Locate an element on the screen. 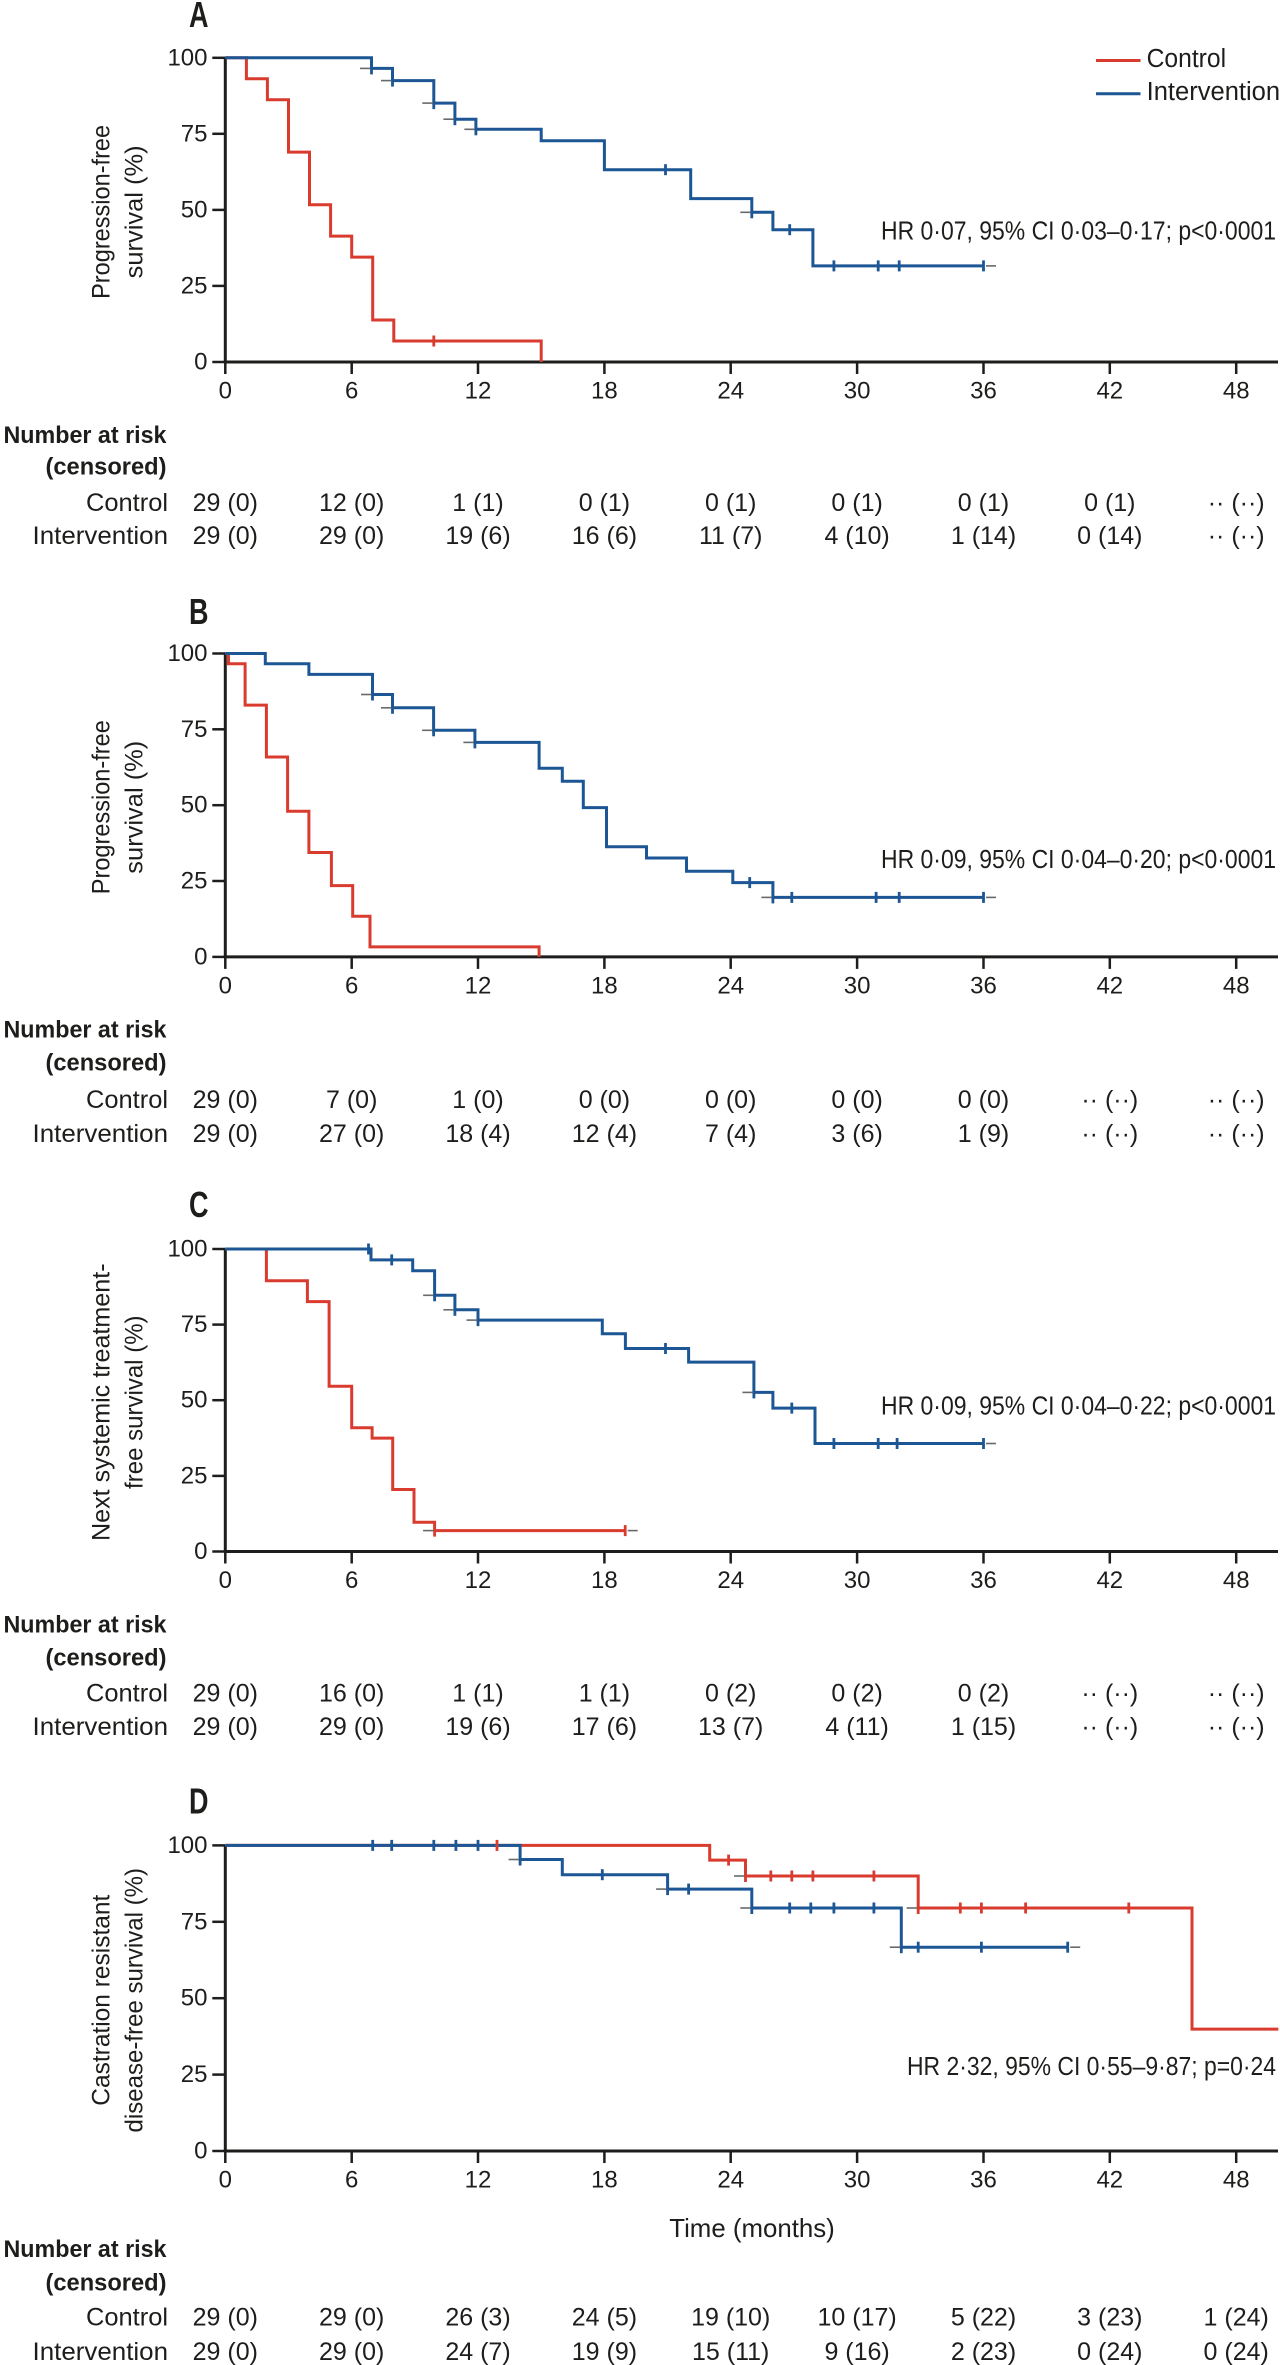 This screenshot has height=2365, width=1280. svg-text: 24 (5) is located at coordinates (604, 2318).